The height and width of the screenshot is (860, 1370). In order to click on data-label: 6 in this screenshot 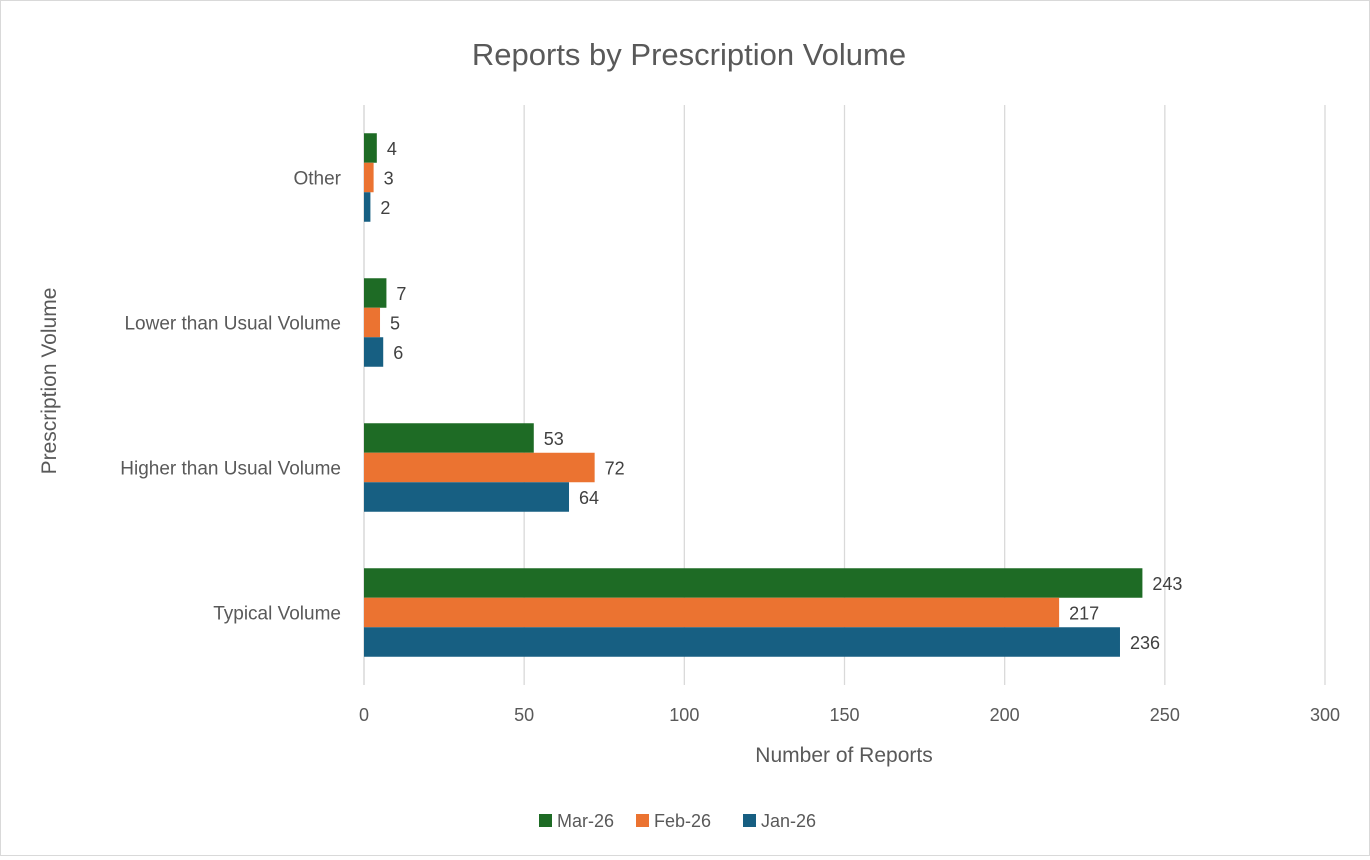, I will do `click(398, 353)`.